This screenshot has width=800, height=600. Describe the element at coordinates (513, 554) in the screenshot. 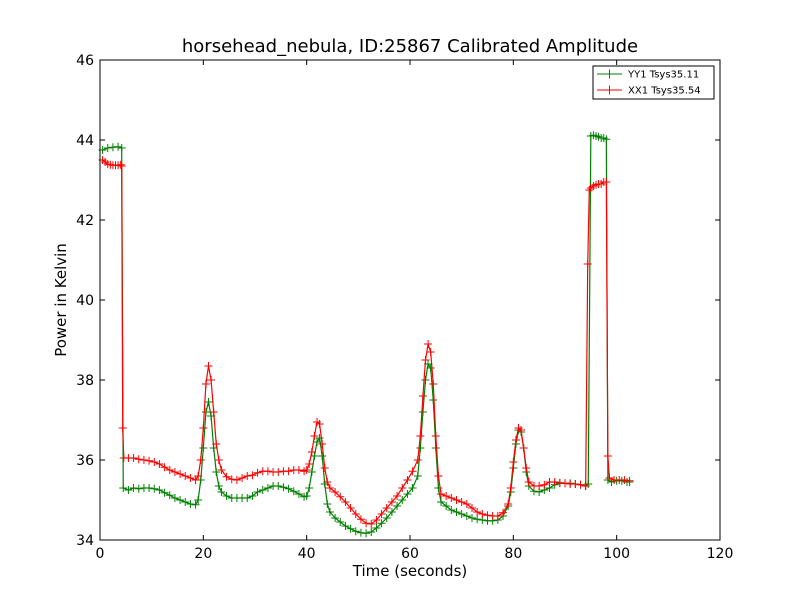

I see `x-tick-label: 80` at that location.